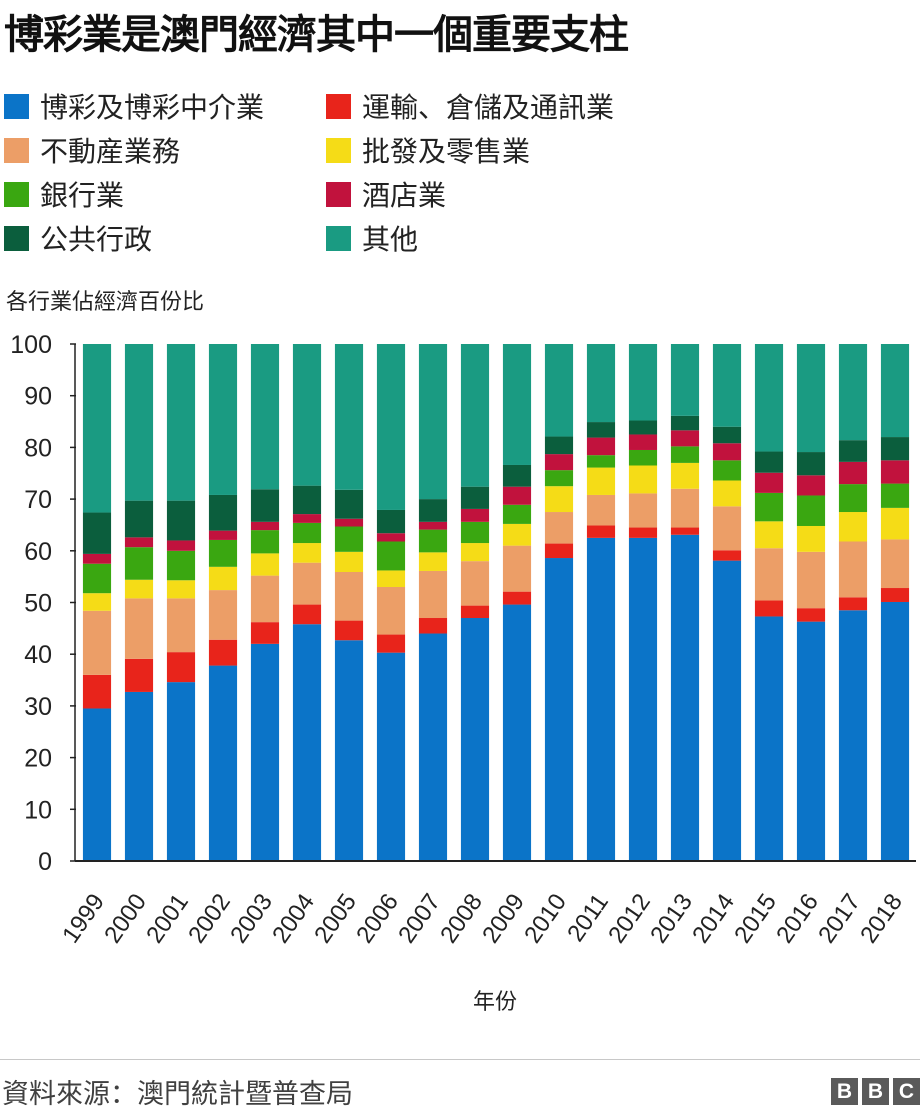 This screenshot has height=1116, width=920. I want to click on logo-letter: B, so click(844, 1091).